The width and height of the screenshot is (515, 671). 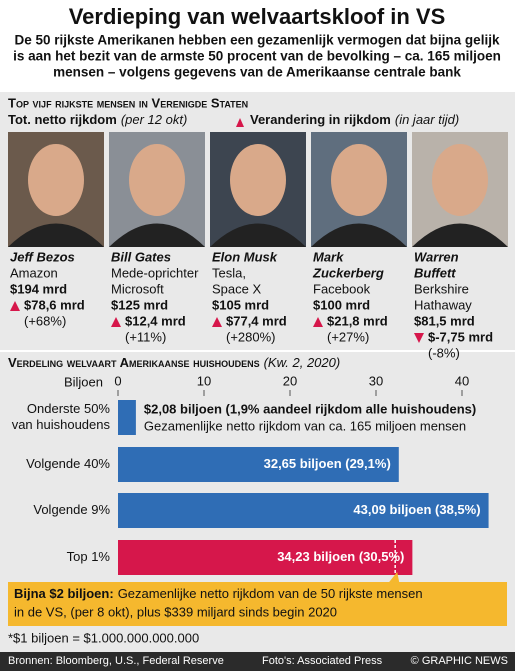 What do you see at coordinates (236, 288) in the screenshot?
I see `person-company: Space X` at bounding box center [236, 288].